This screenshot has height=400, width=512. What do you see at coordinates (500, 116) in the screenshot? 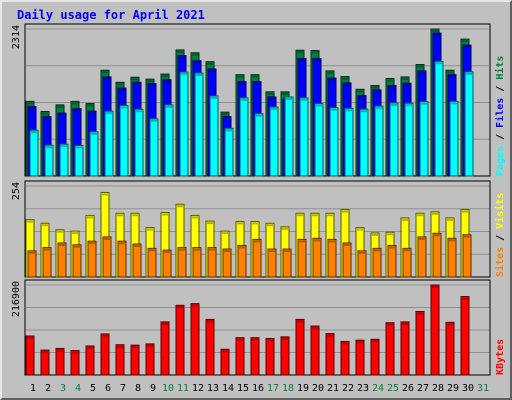
I see `legend-hits-files-pages: Pages / Files / Hits` at bounding box center [500, 116].